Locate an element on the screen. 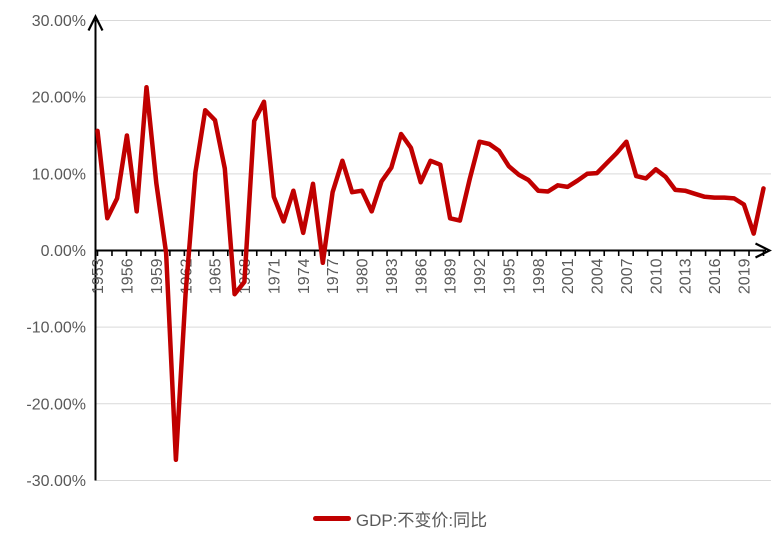 The image size is (784, 546). y-axis-label: 10.00% is located at coordinates (59, 174).